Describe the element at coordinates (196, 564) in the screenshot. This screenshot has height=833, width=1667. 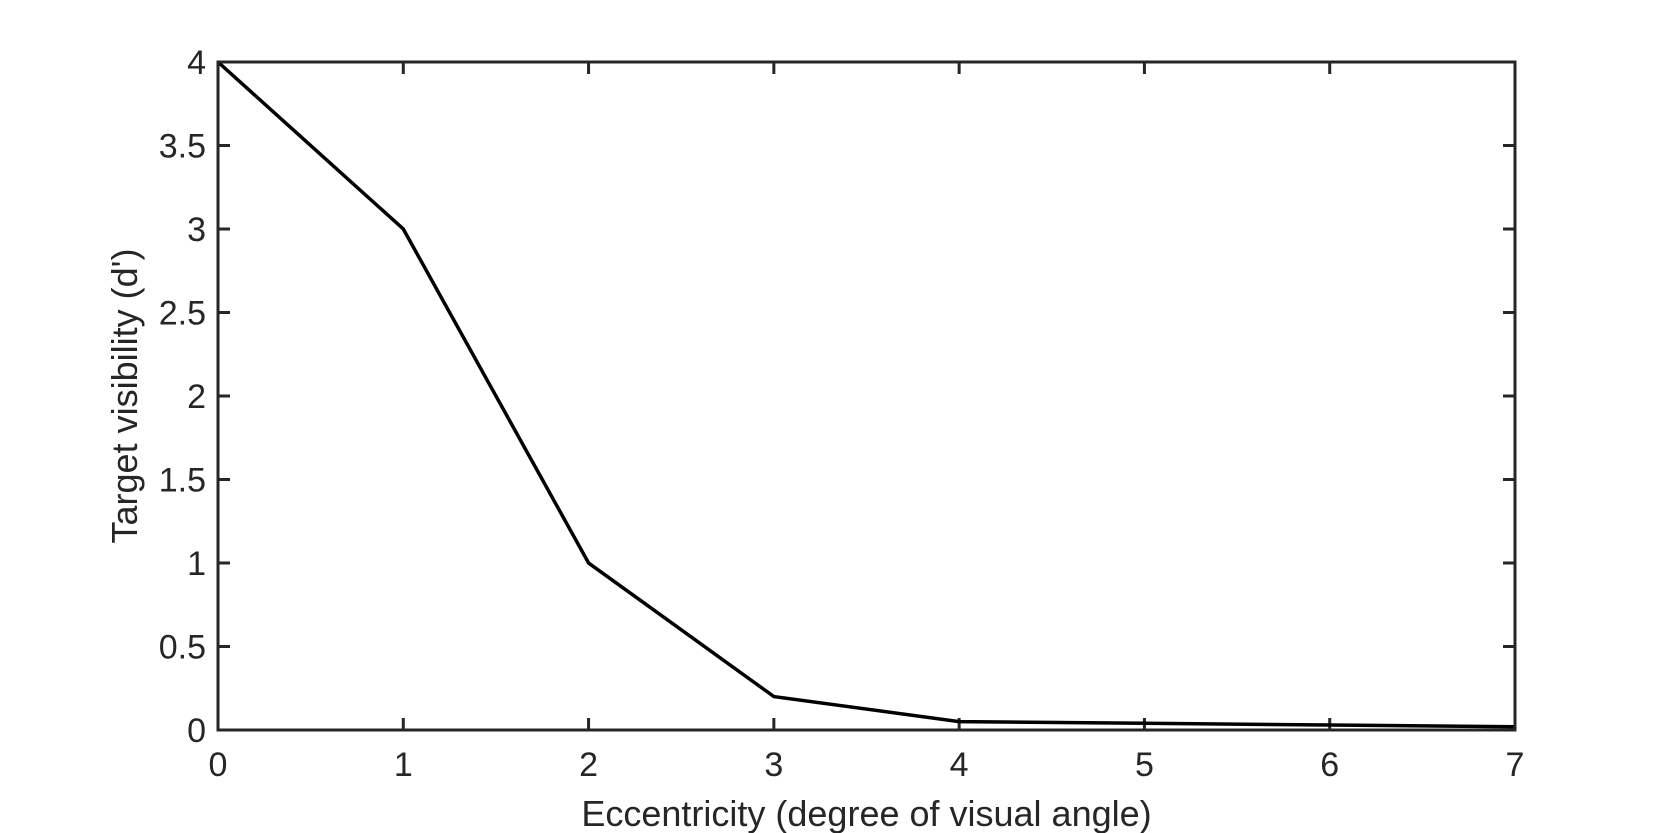
I see `y-tick-label: 1` at that location.